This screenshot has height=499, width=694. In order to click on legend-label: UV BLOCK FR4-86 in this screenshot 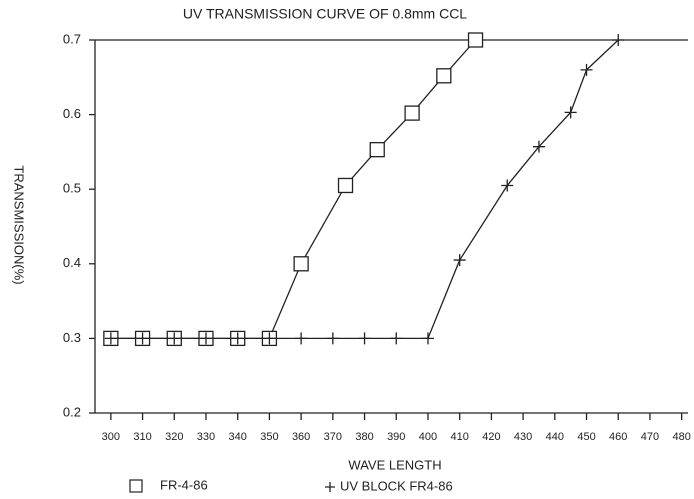, I will do `click(396, 485)`.